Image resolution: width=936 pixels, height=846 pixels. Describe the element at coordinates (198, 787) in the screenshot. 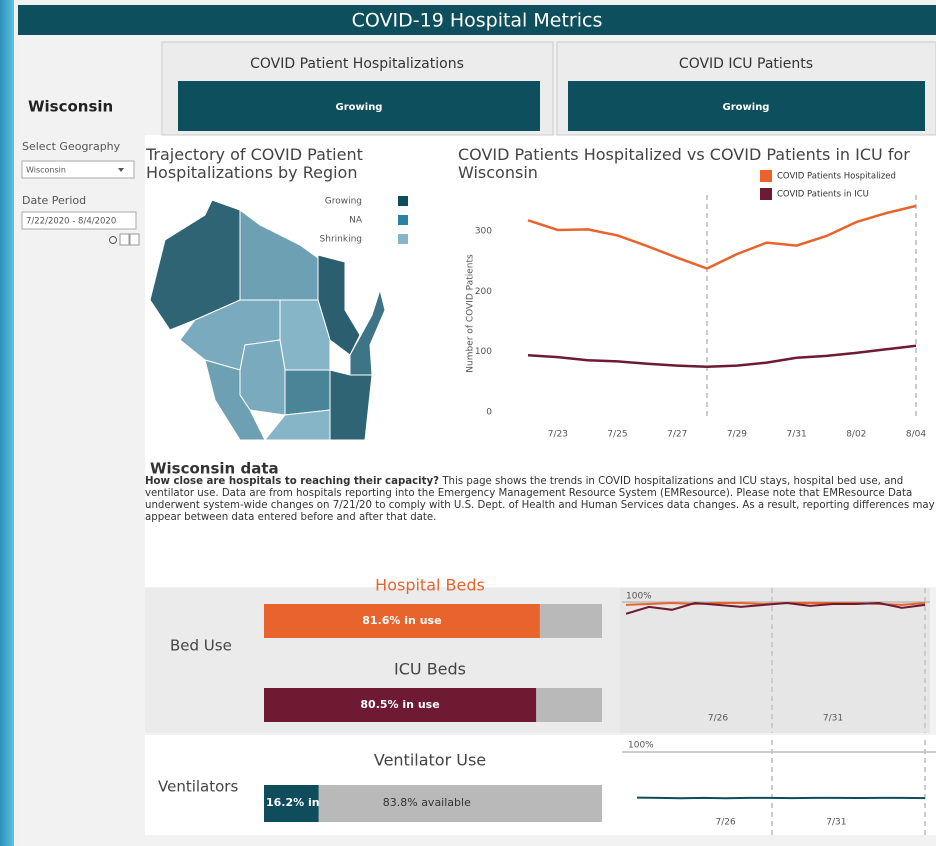

I see `panel-label: Ventilators` at that location.